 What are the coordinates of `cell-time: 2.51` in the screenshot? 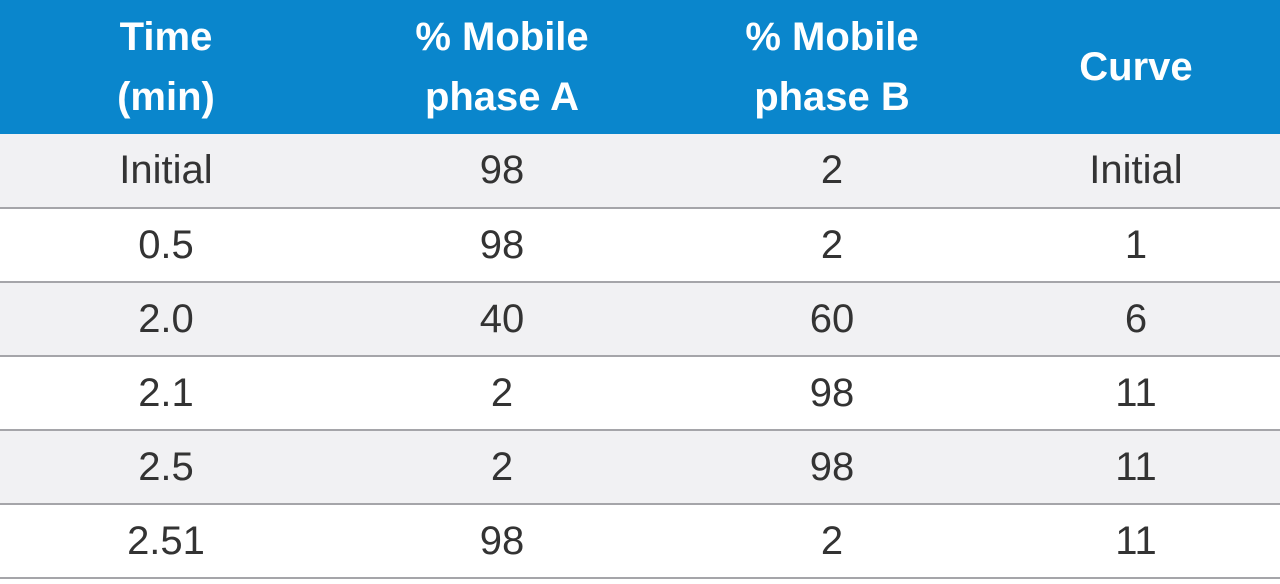 It's located at (166, 541).